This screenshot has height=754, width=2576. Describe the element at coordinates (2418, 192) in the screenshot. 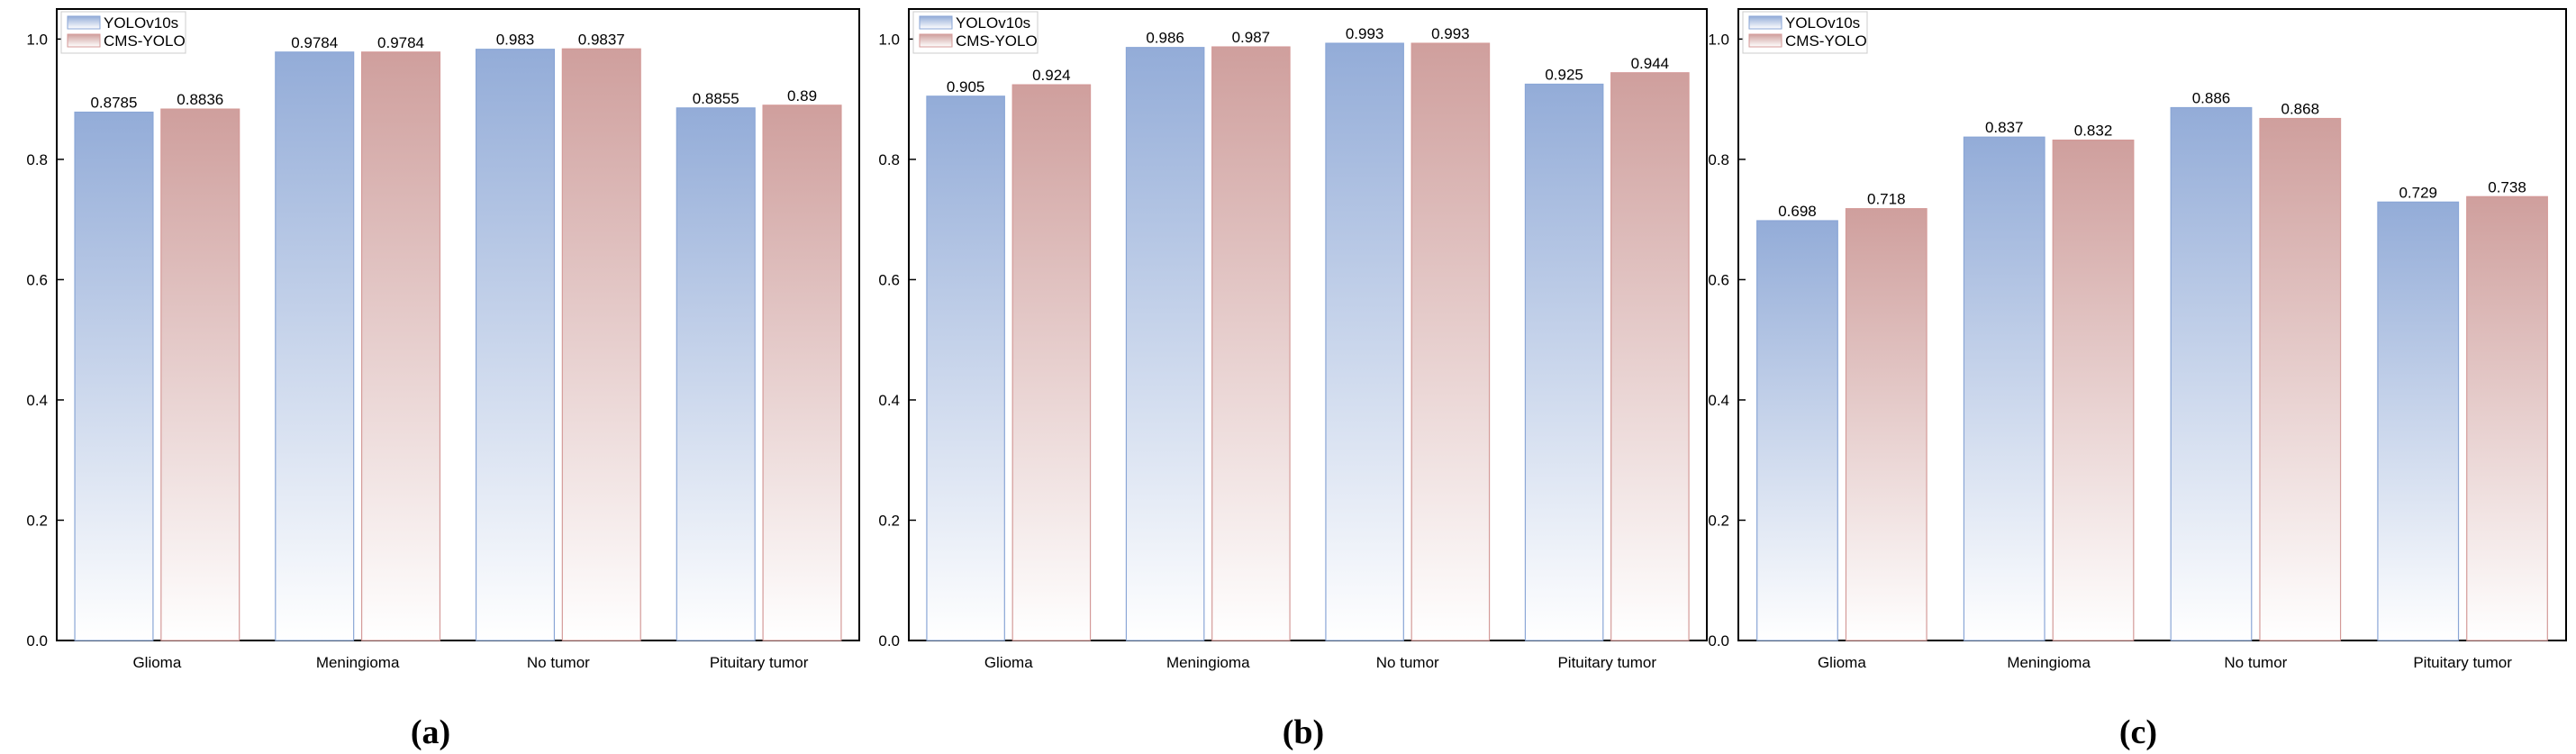

I see `bar-value-label: 0.729` at that location.